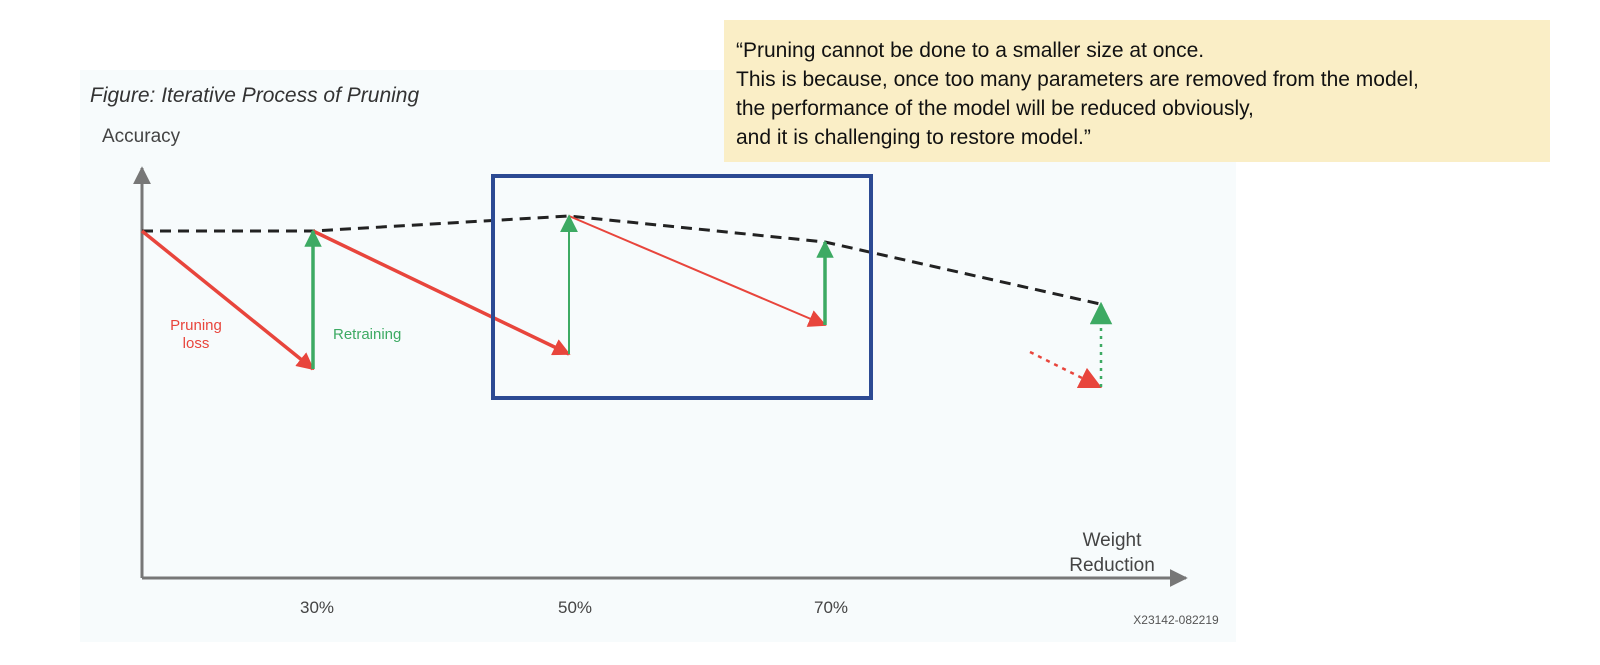  Describe the element at coordinates (255, 95) in the screenshot. I see `figure-title: Figure: Iterative Process of Pruning` at that location.